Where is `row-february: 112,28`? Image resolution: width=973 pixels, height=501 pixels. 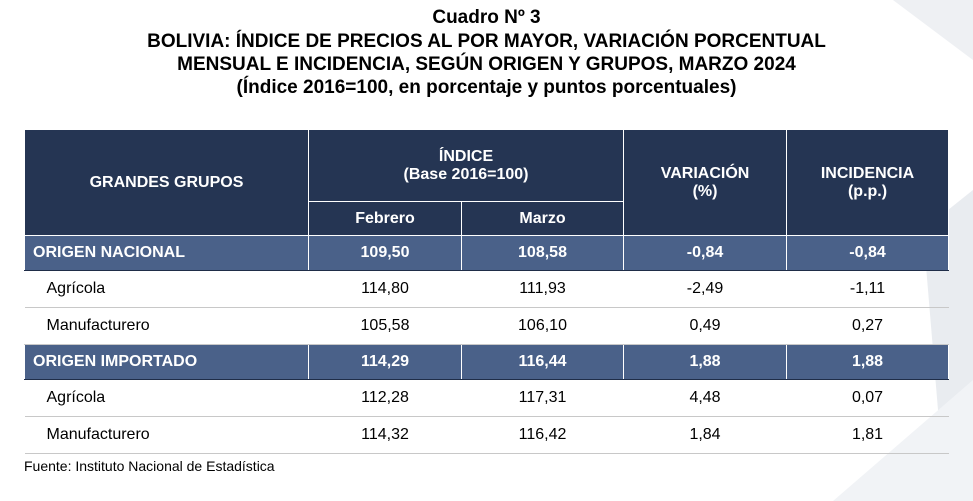
row-february: 112,28 is located at coordinates (385, 398).